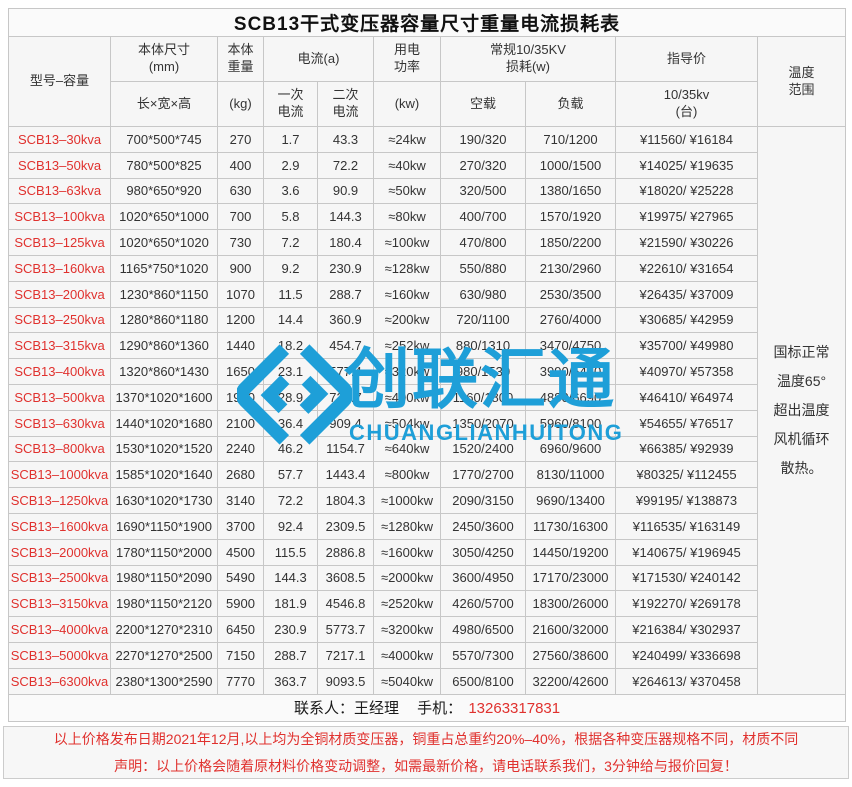 Image resolution: width=852 pixels, height=787 pixels. Describe the element at coordinates (164, 217) in the screenshot. I see `cell-size: 1020*650*1000` at that location.